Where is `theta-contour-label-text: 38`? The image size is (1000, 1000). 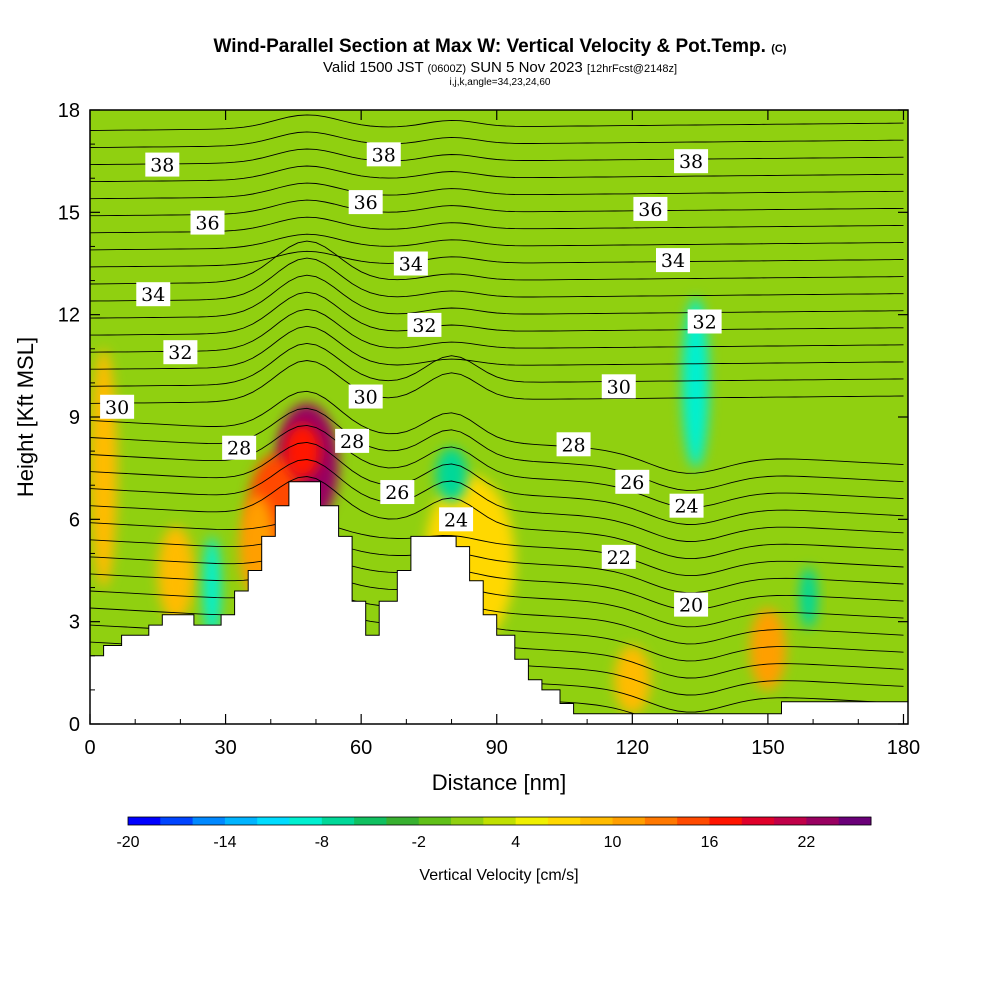 theta-contour-label-text: 38 is located at coordinates (691, 162).